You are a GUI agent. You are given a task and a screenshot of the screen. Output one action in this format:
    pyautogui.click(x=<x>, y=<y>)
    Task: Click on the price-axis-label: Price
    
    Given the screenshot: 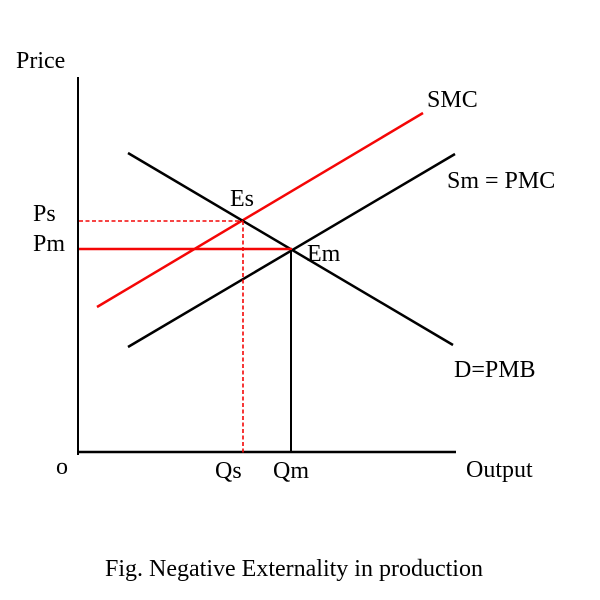 What is the action you would take?
    pyautogui.click(x=40, y=61)
    